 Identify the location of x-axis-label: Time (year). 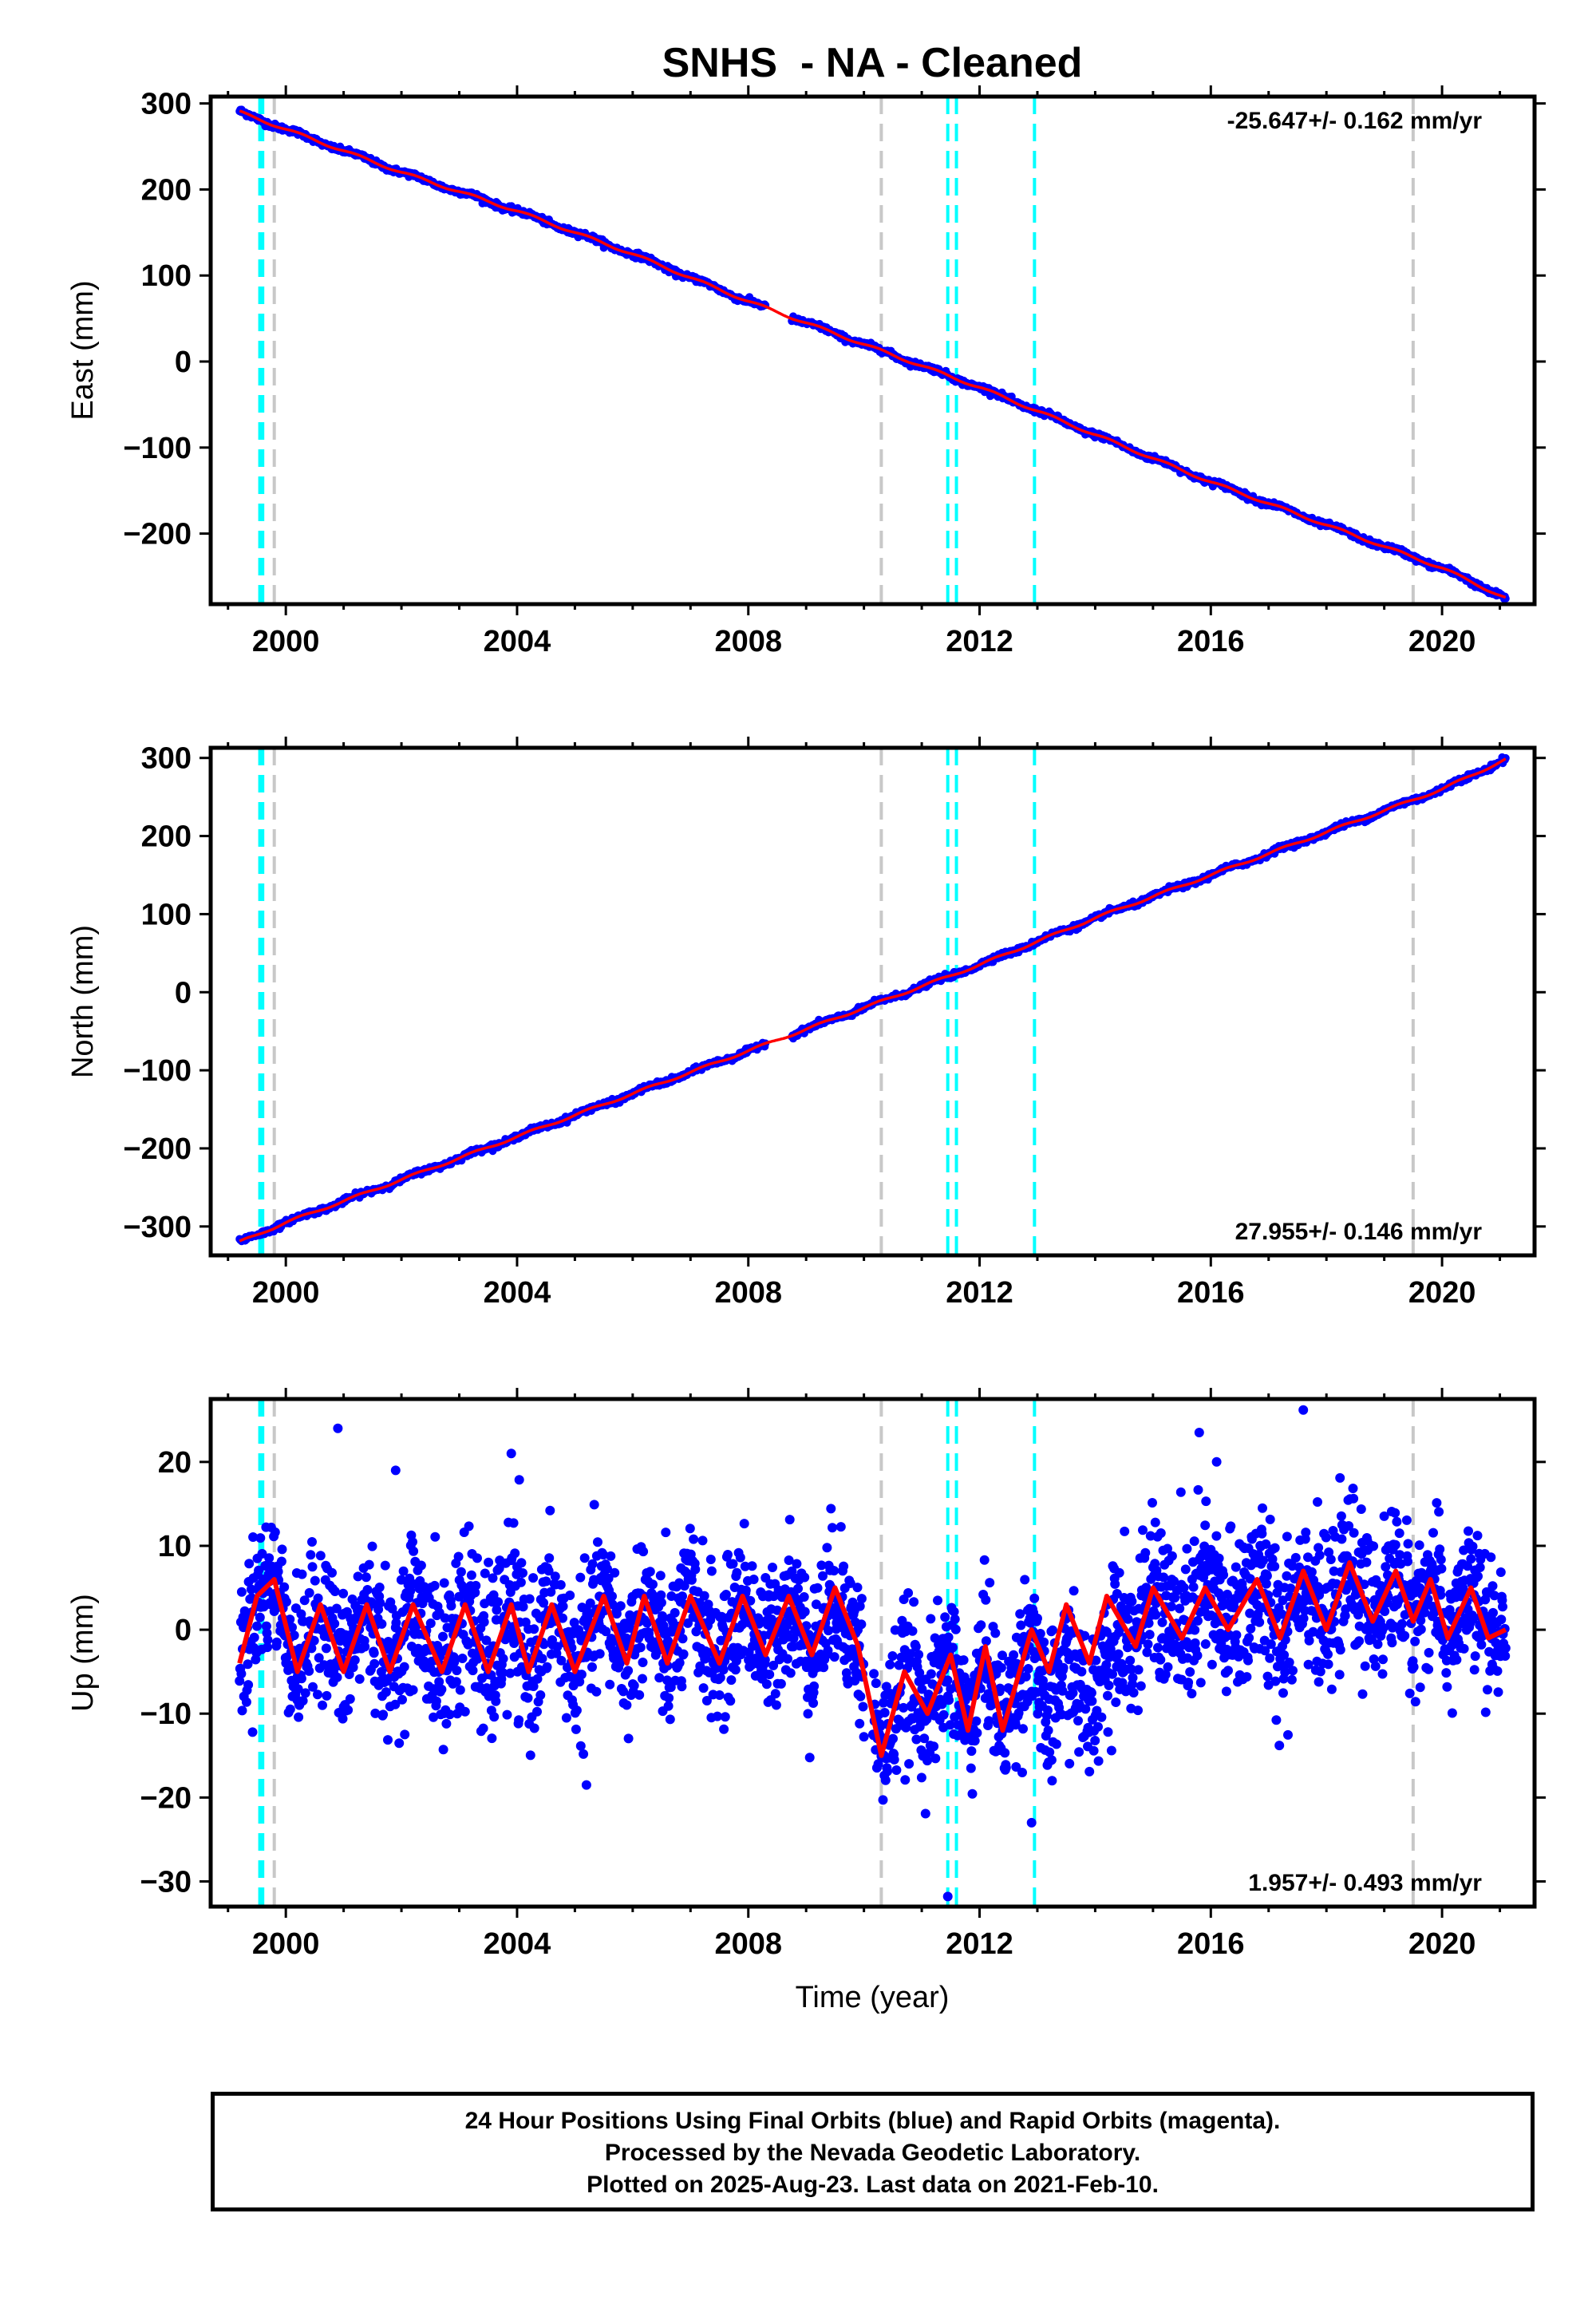
(873, 1997).